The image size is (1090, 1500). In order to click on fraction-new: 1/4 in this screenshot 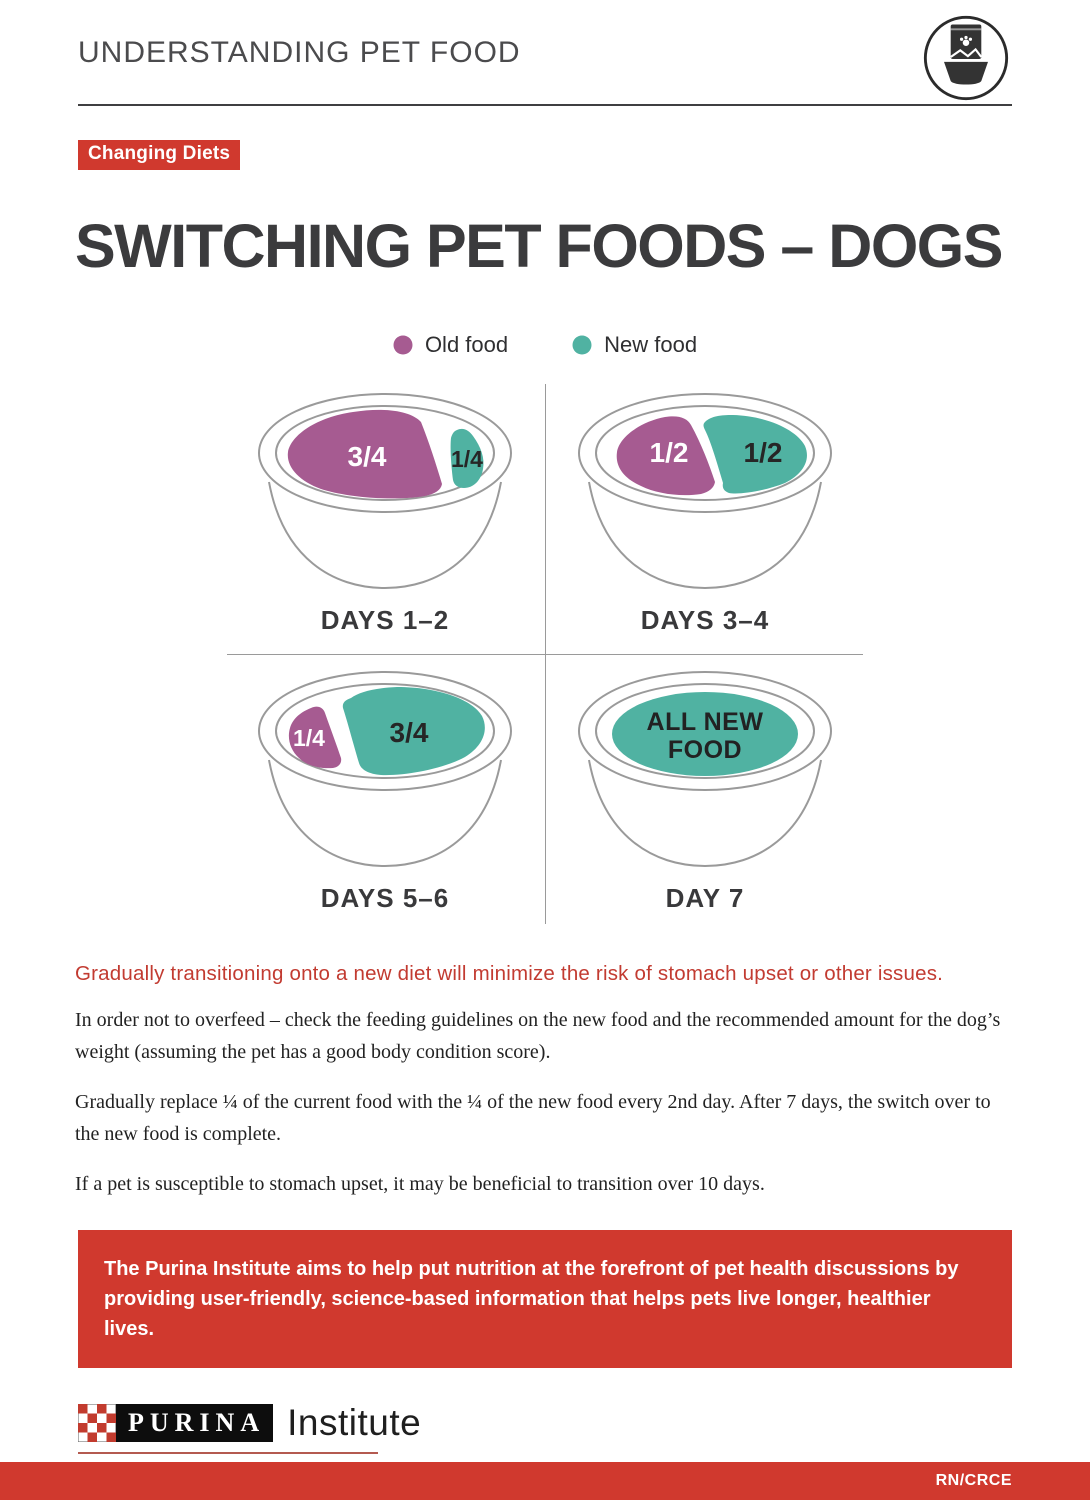, I will do `click(467, 459)`.